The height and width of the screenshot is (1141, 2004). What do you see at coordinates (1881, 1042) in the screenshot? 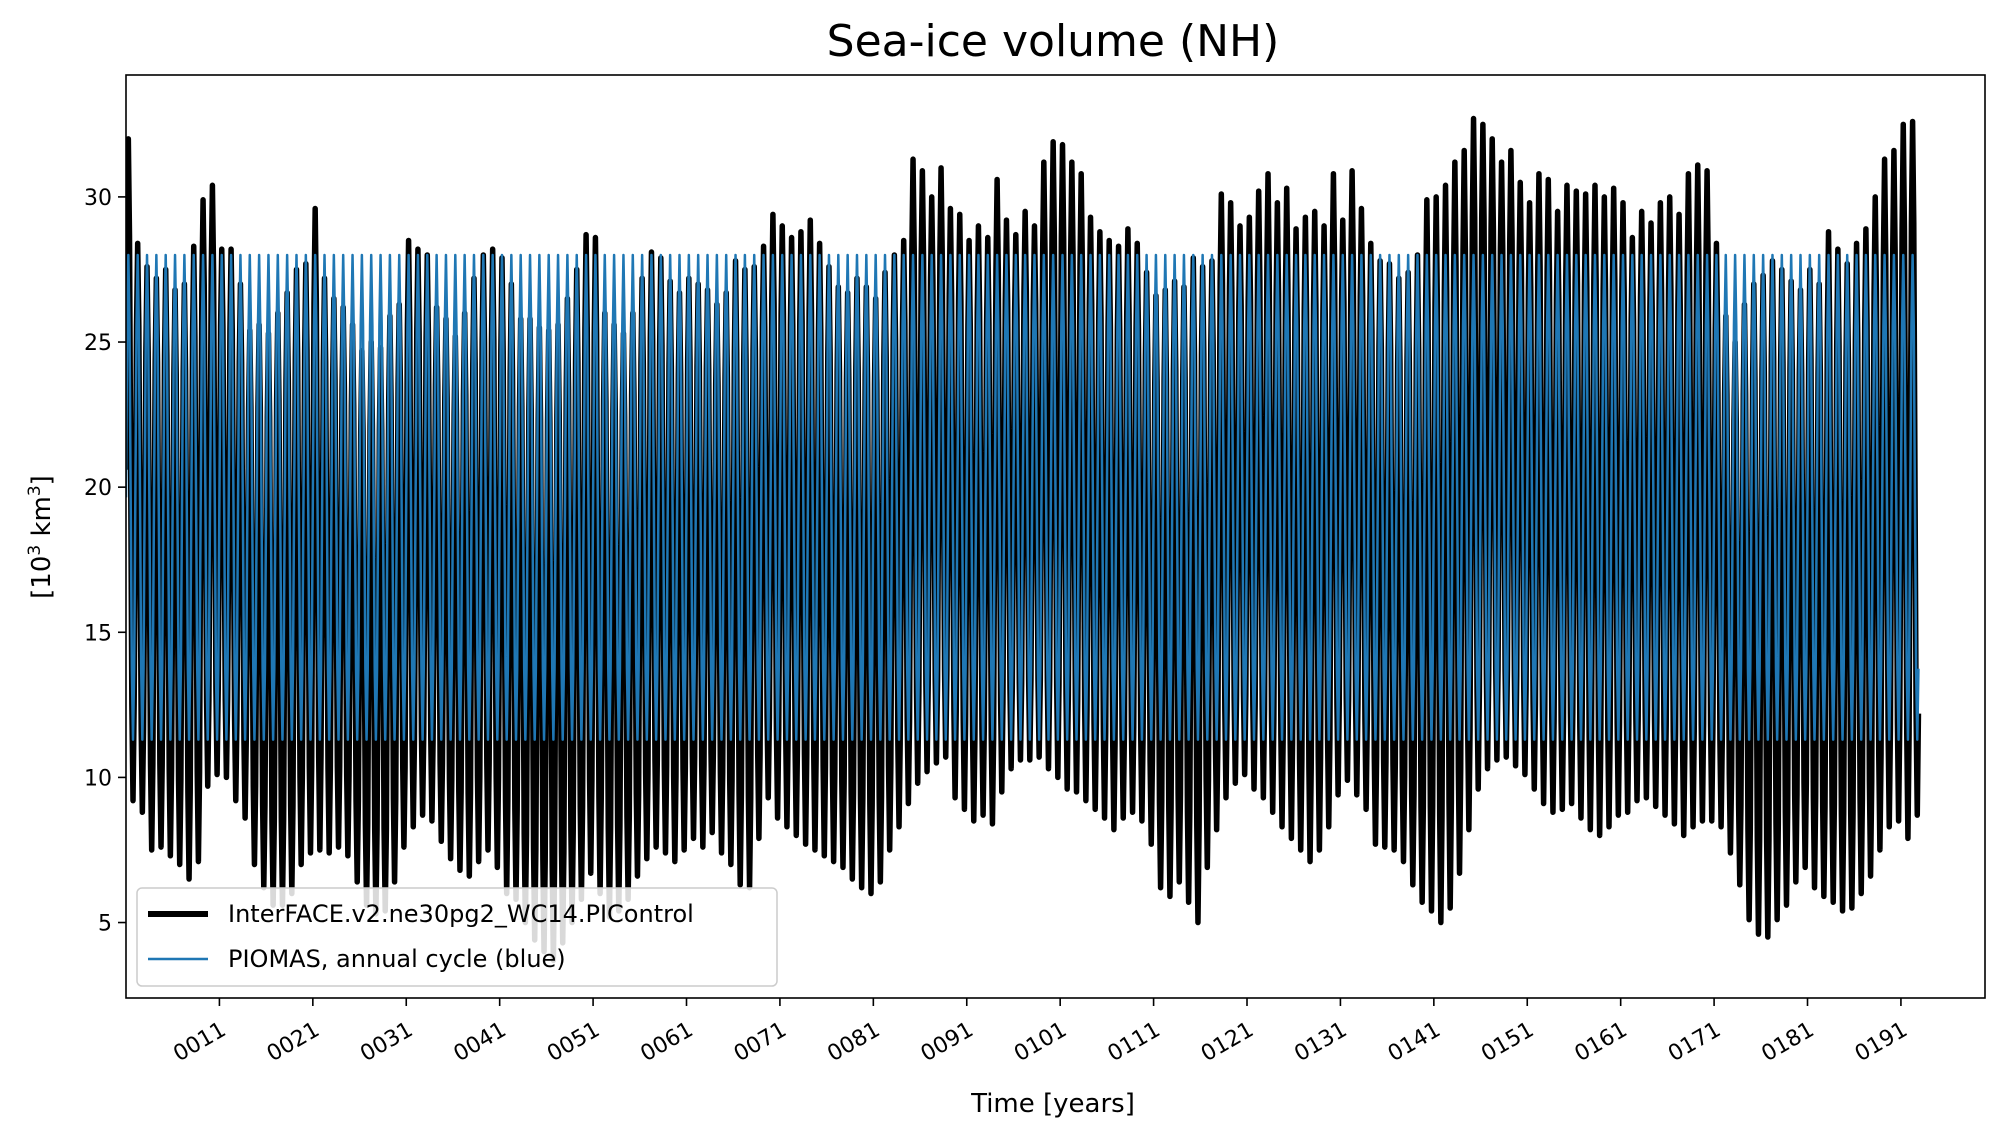
I see `x-tick-label: 0191` at bounding box center [1881, 1042].